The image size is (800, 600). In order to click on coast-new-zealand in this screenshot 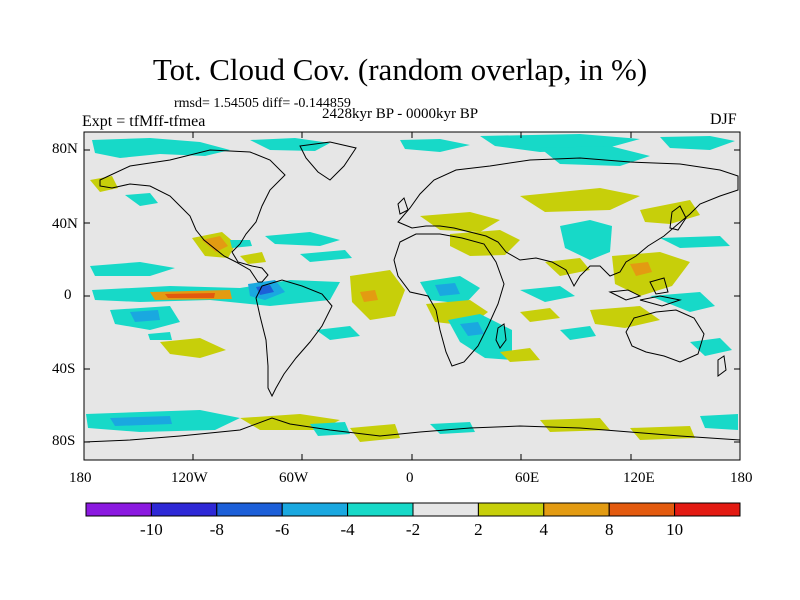, I will do `click(722, 366)`.